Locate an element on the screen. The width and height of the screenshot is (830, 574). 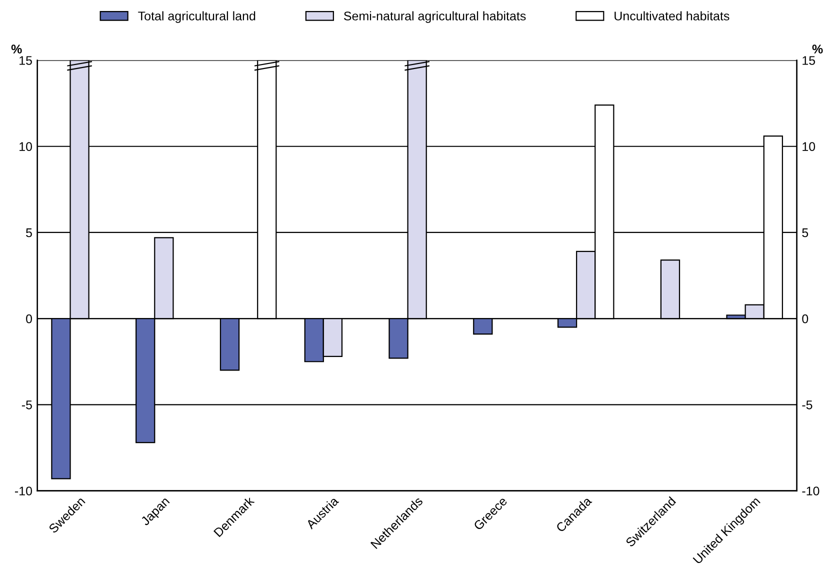
y-tick-label: 5 is located at coordinates (29, 233).